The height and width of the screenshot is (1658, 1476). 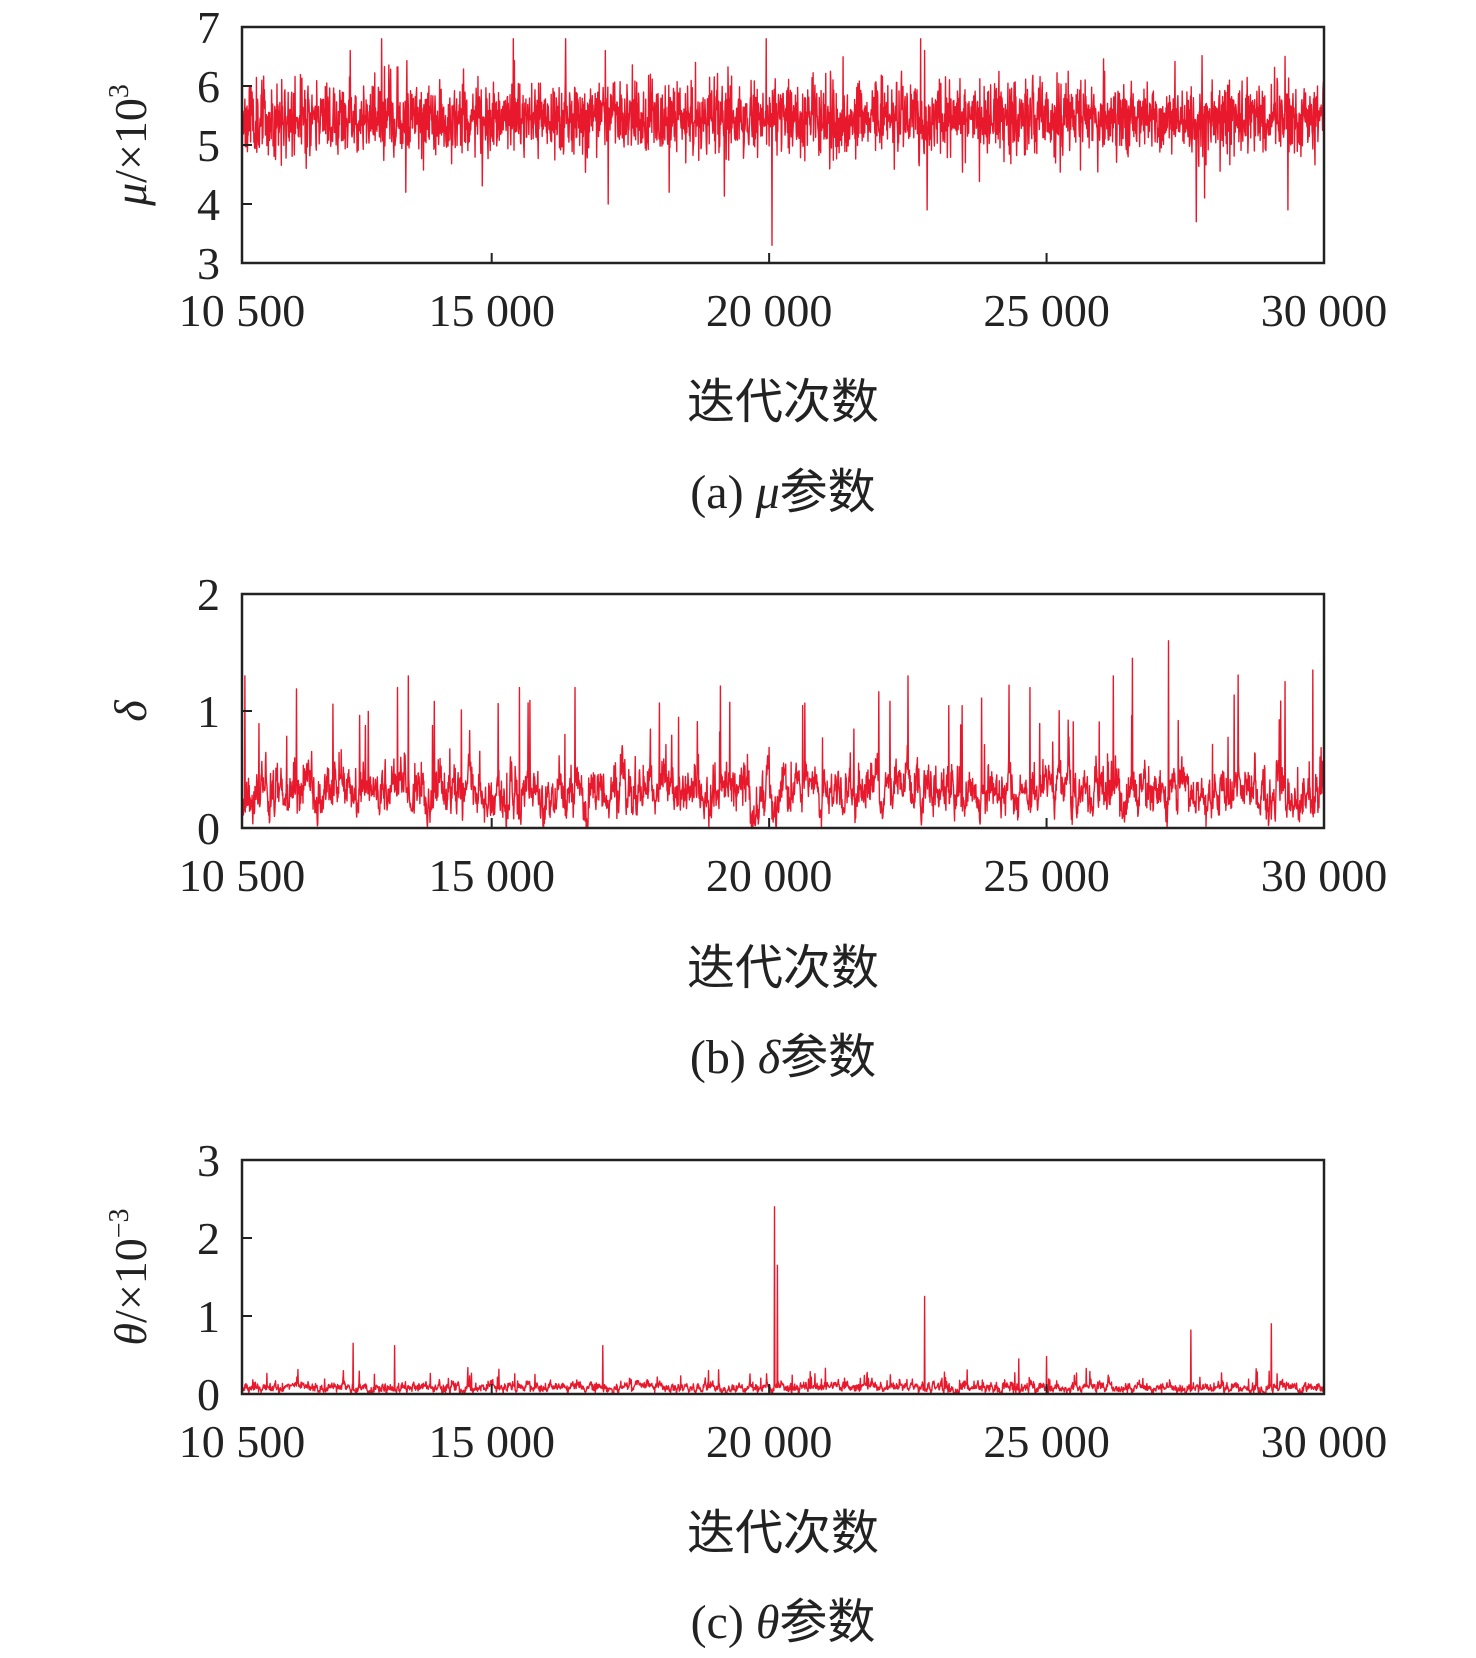 What do you see at coordinates (1046, 1441) in the screenshot?
I see `panel-c-x-tick-label: 25 000` at bounding box center [1046, 1441].